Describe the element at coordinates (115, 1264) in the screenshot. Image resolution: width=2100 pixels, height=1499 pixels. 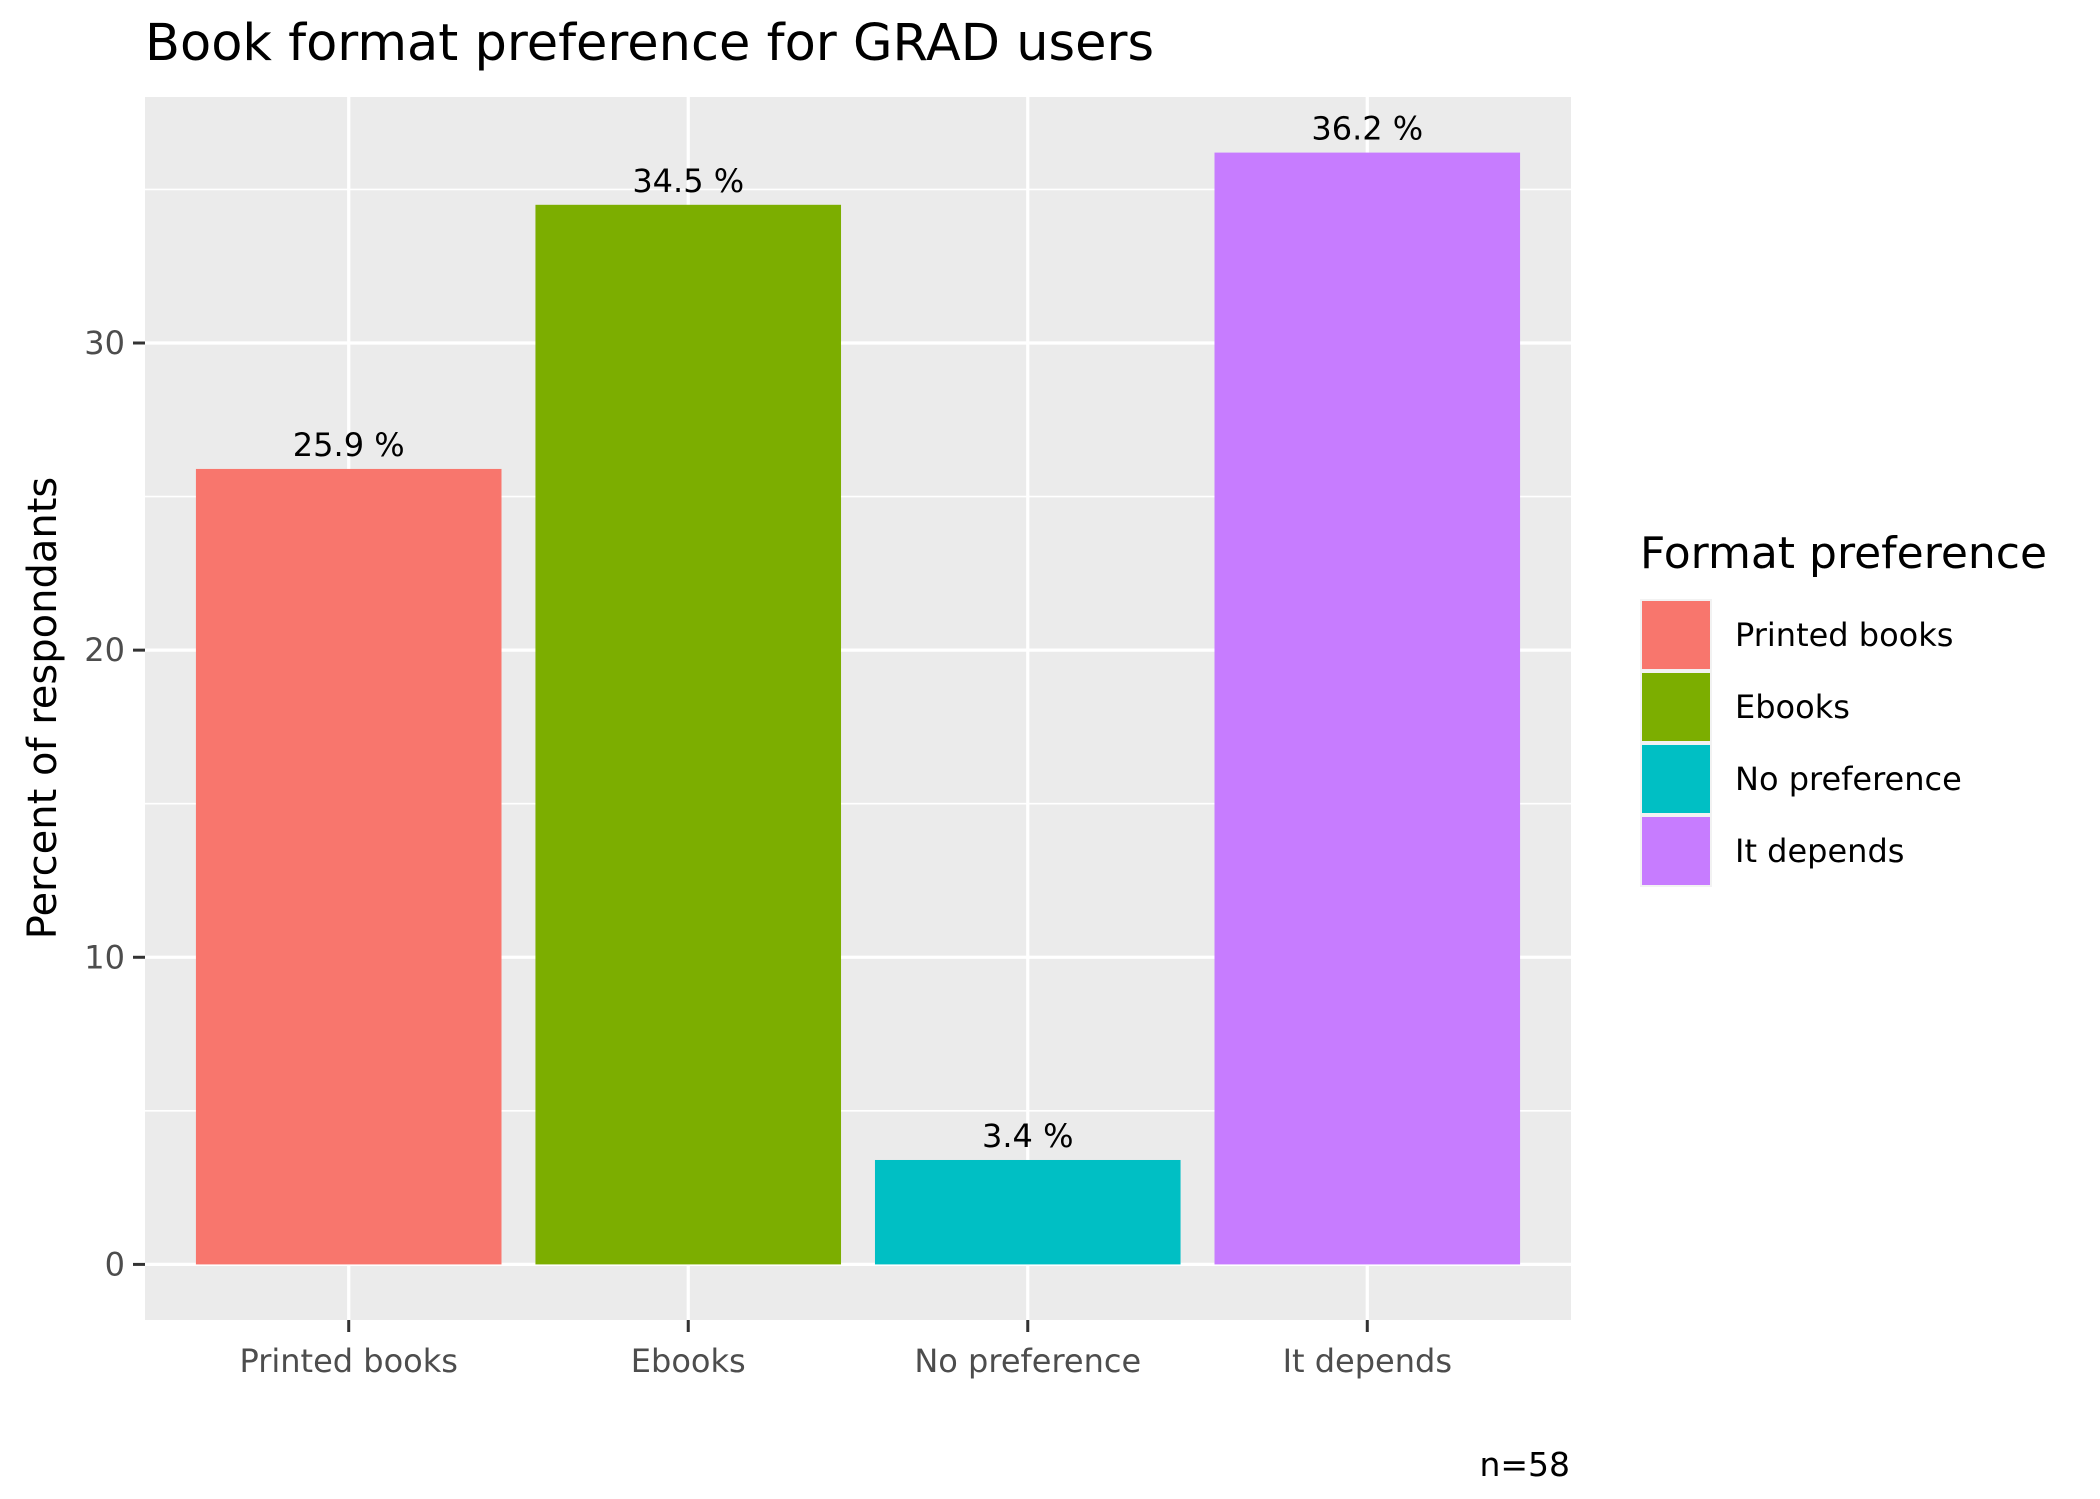
I see `y-tick-label: 0` at that location.